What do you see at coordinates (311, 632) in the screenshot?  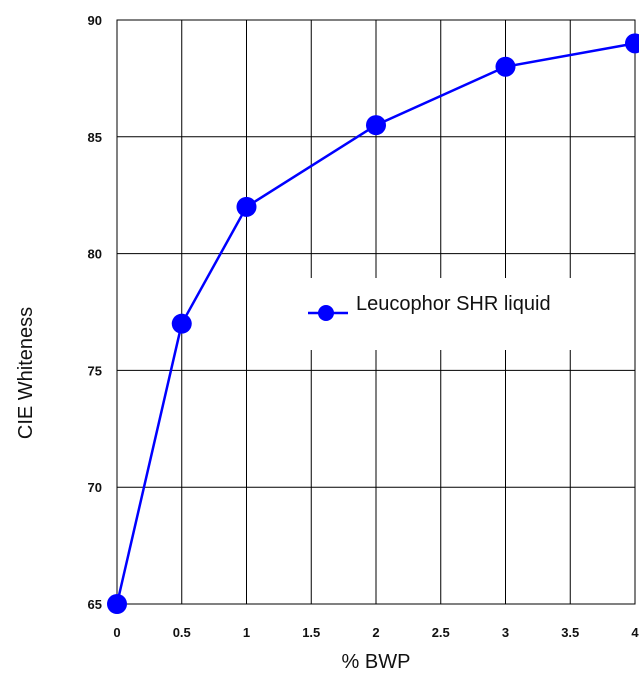 I see `x-tick-label: 1.5` at bounding box center [311, 632].